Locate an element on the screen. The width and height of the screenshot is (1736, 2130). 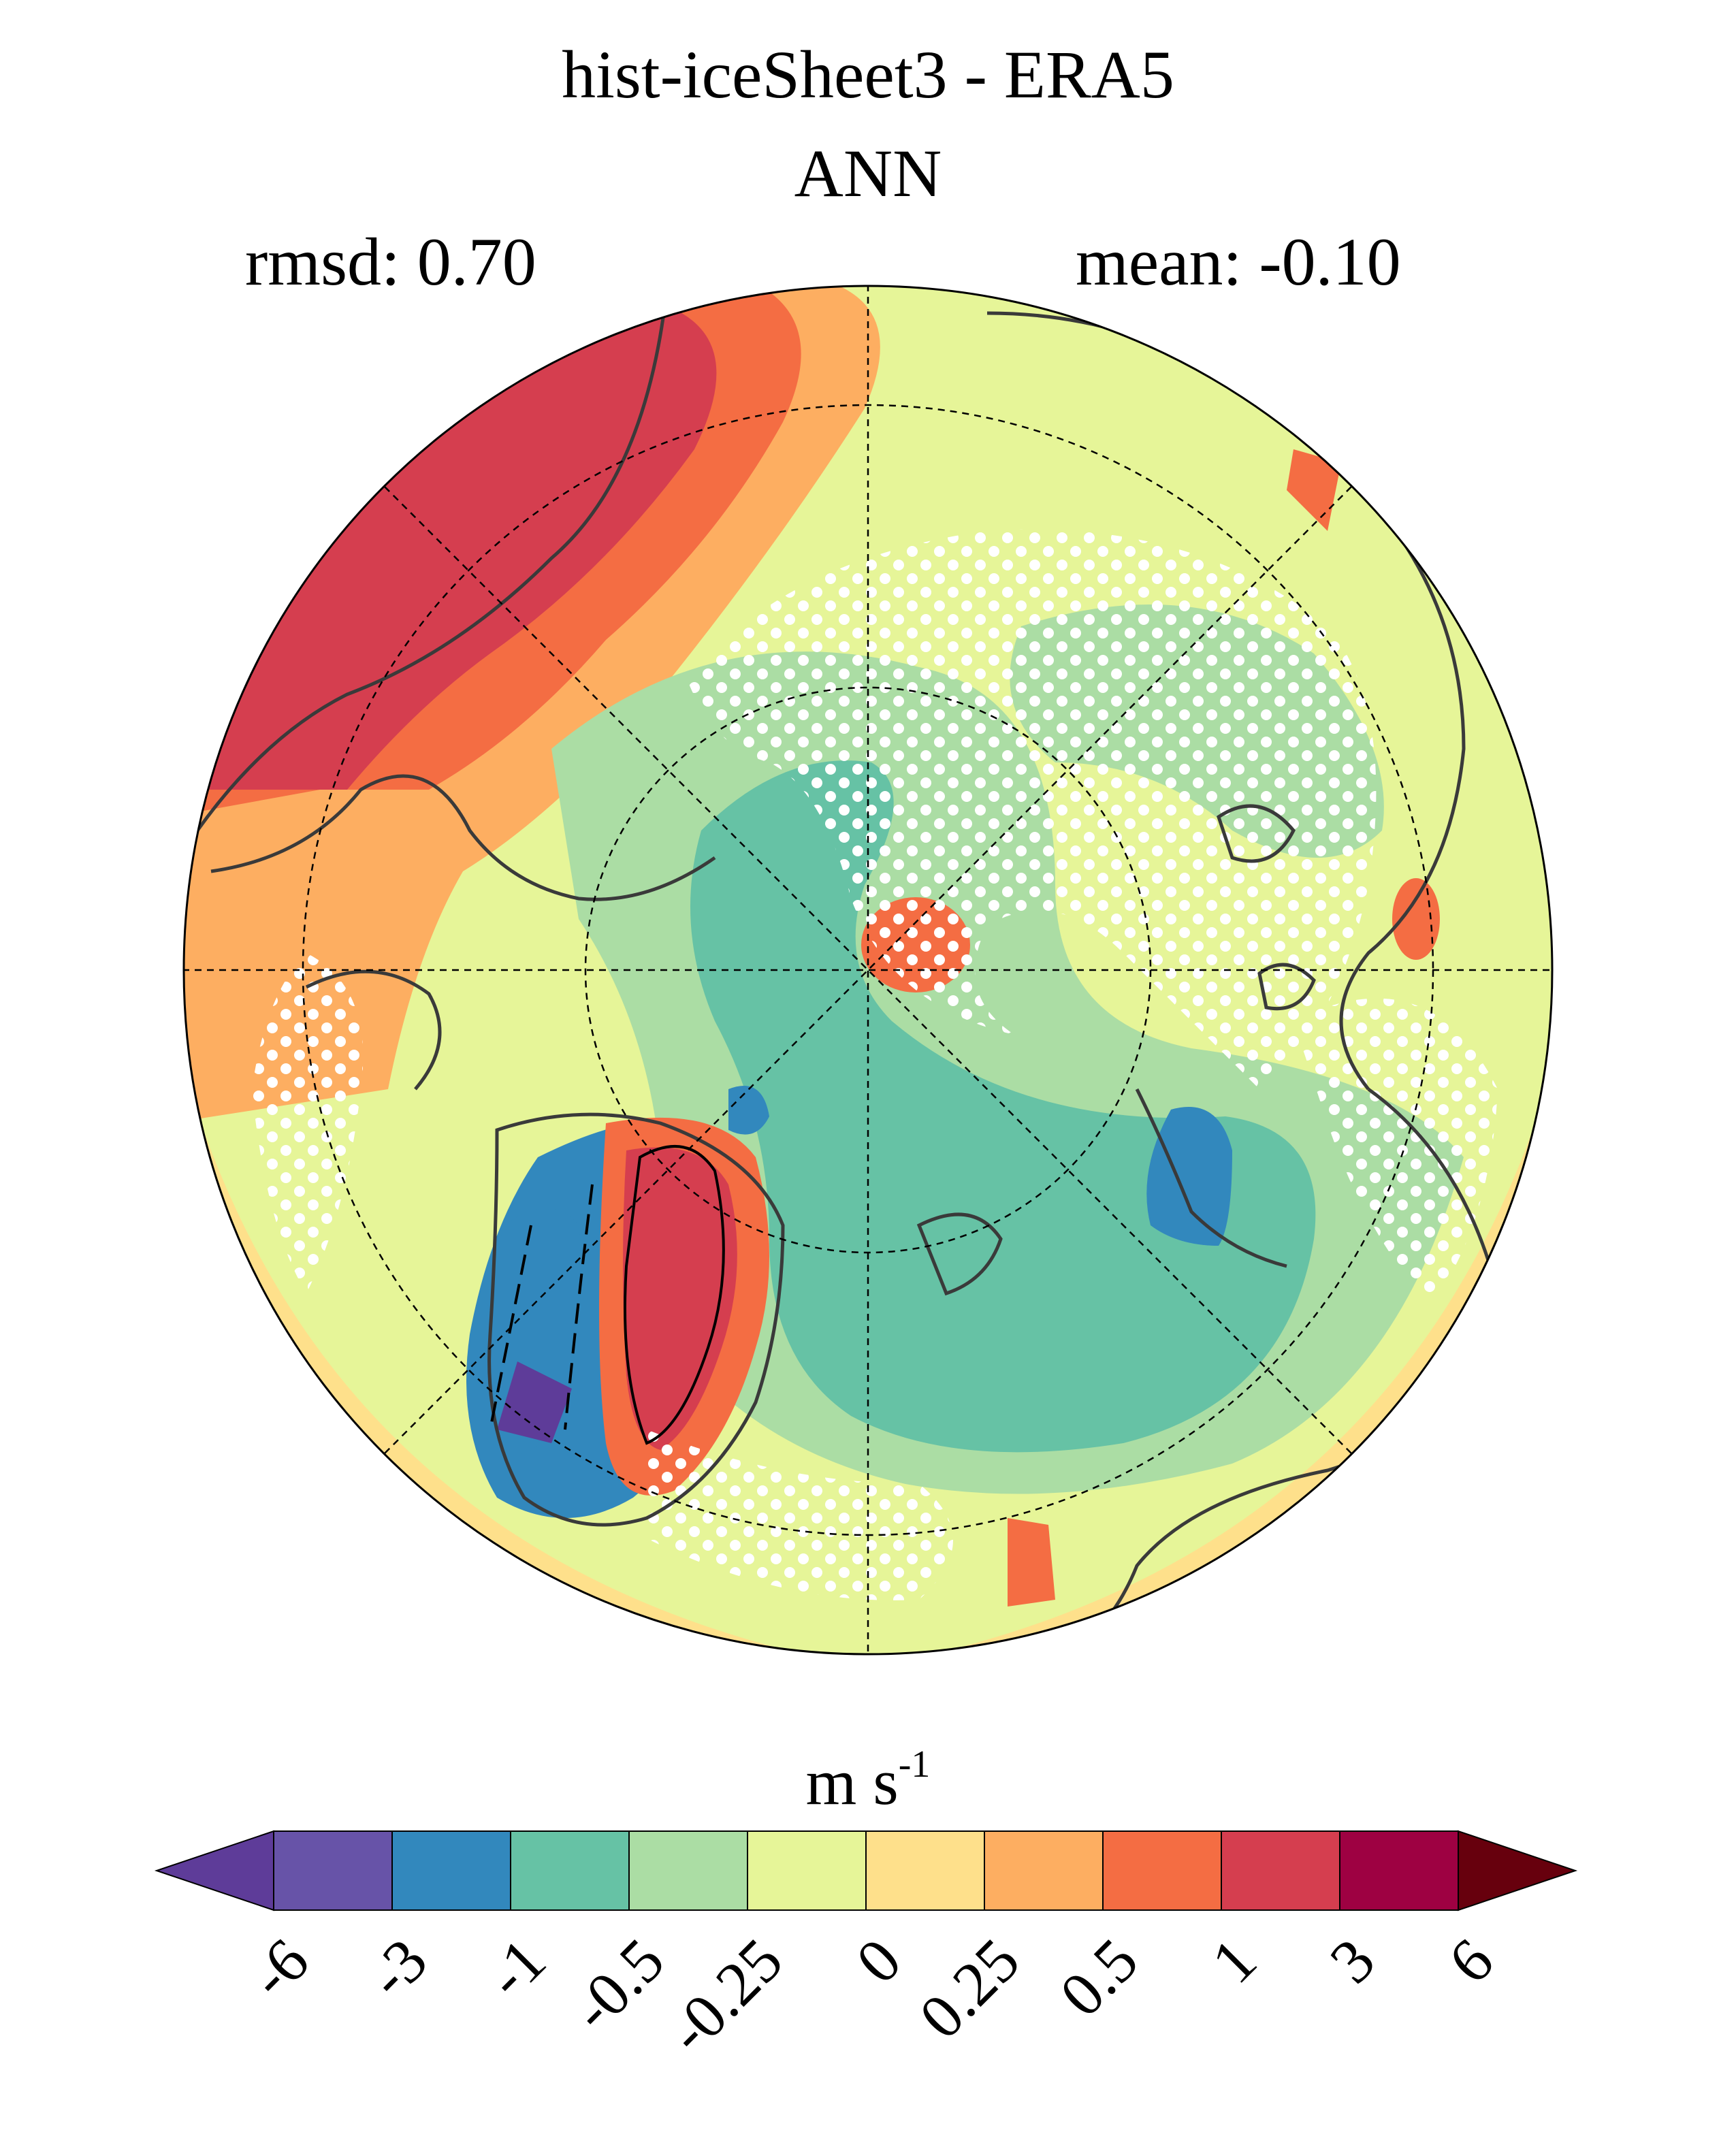
colorbar-tick-label: -1 is located at coordinates (515, 1968).